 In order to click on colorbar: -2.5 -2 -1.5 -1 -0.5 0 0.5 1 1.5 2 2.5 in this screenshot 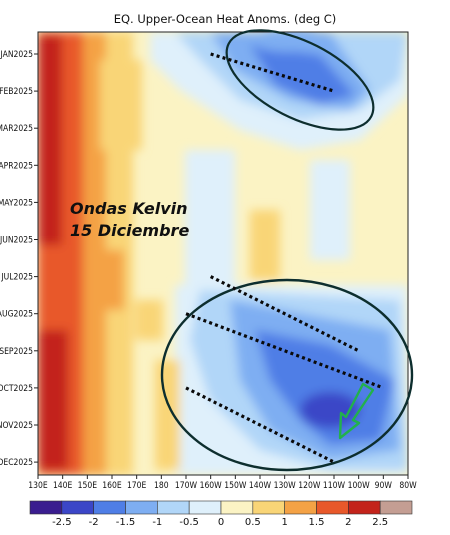, I will do `click(221, 514)`.